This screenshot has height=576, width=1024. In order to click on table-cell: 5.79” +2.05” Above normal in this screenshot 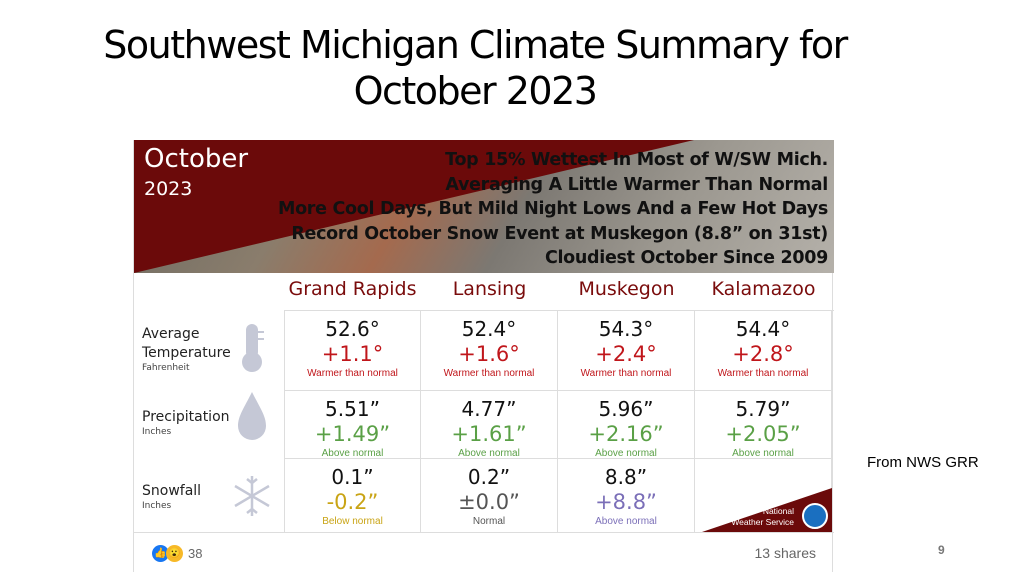, I will do `click(763, 425)`.